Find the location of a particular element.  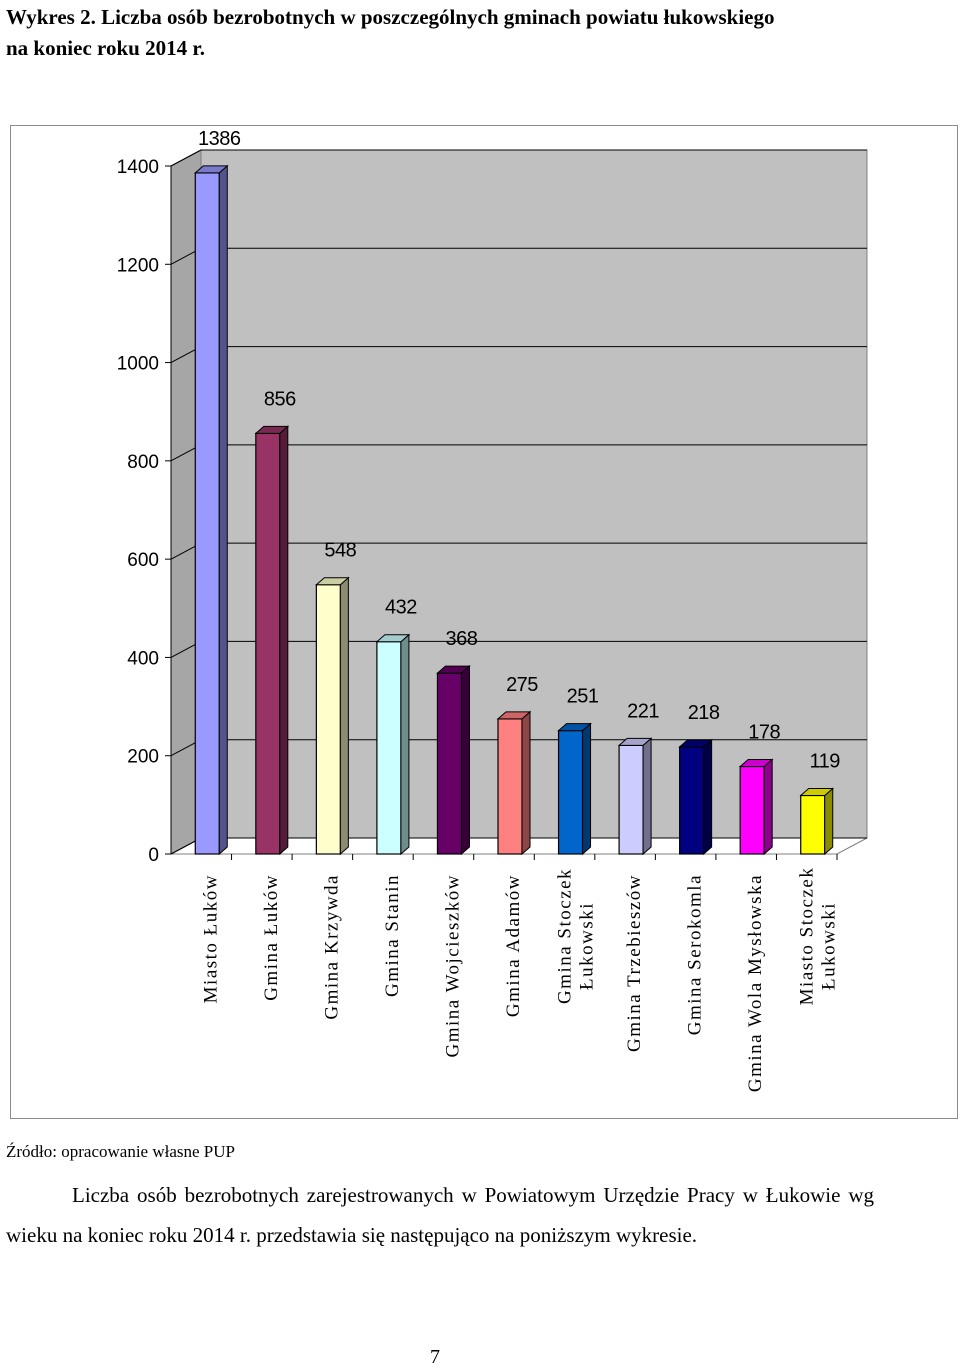

gridline-depth is located at coordinates (186, 158).